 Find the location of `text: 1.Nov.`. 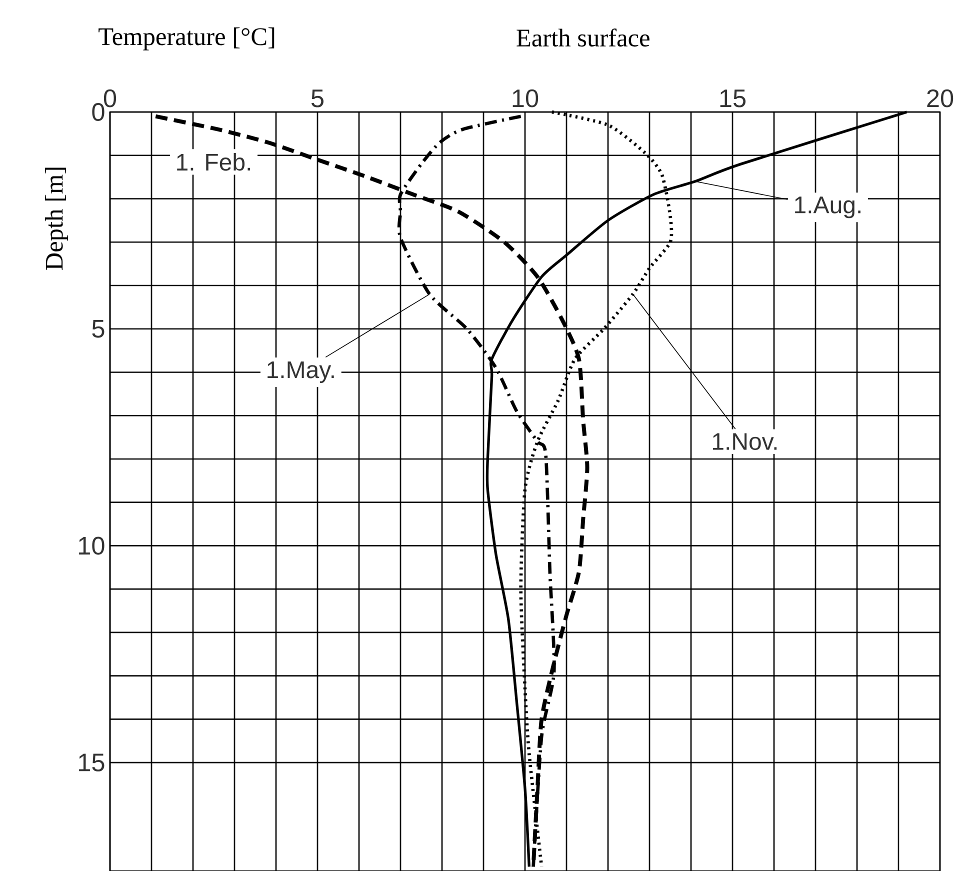

text: 1.Nov. is located at coordinates (744, 441).